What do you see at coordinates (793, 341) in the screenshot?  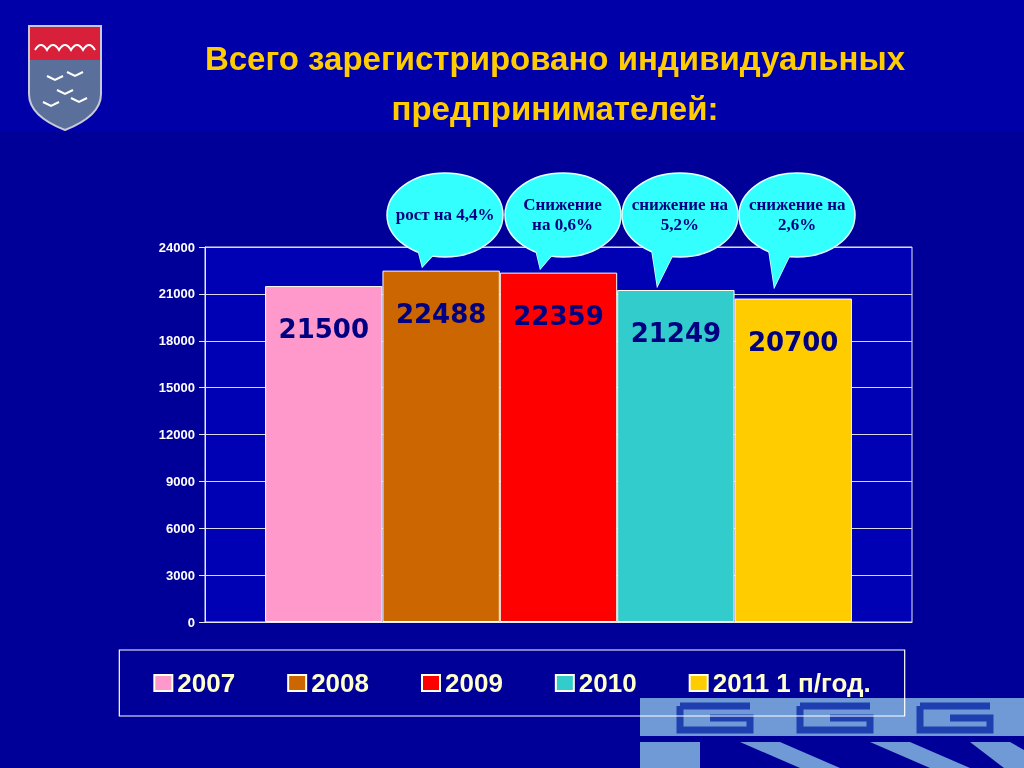 I see `data-label: 20700` at bounding box center [793, 341].